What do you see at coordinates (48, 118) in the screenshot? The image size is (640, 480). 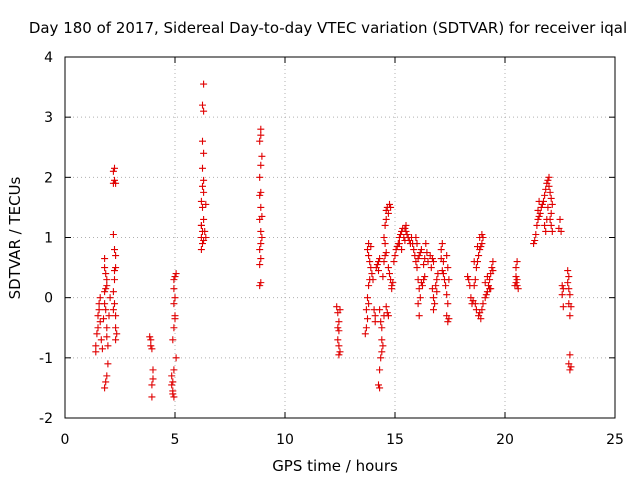 I see `y-tick-label: 3` at bounding box center [48, 118].